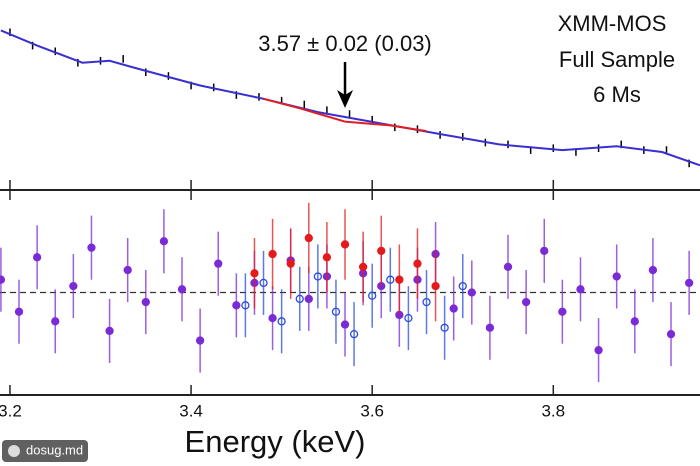 This screenshot has width=700, height=466. Describe the element at coordinates (612, 23) in the screenshot. I see `panel-label: XMM-MOS` at that location.